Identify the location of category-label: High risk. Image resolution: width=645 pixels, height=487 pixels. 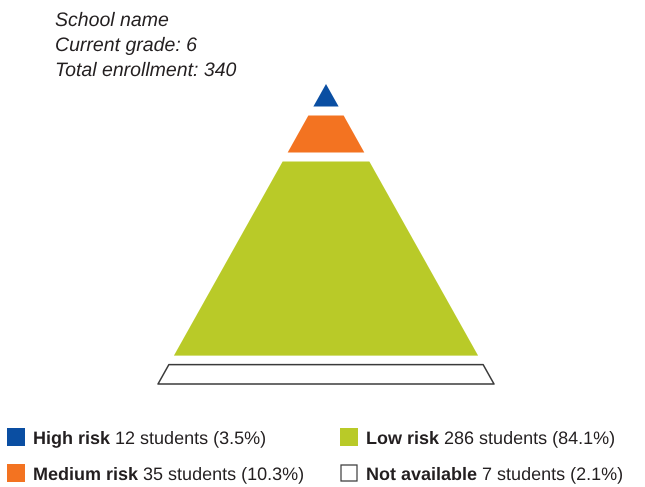
(72, 438).